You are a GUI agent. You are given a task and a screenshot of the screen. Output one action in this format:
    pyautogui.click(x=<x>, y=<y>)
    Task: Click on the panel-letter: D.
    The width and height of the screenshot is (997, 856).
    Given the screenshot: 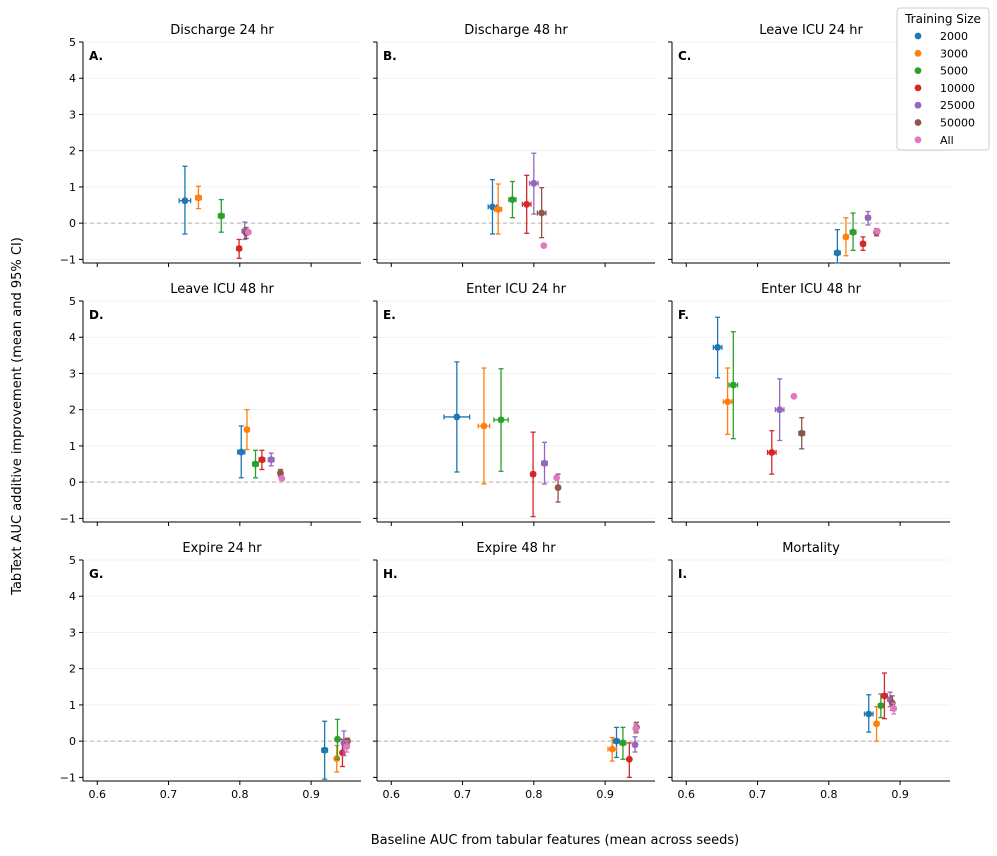 What is the action you would take?
    pyautogui.click(x=96, y=315)
    